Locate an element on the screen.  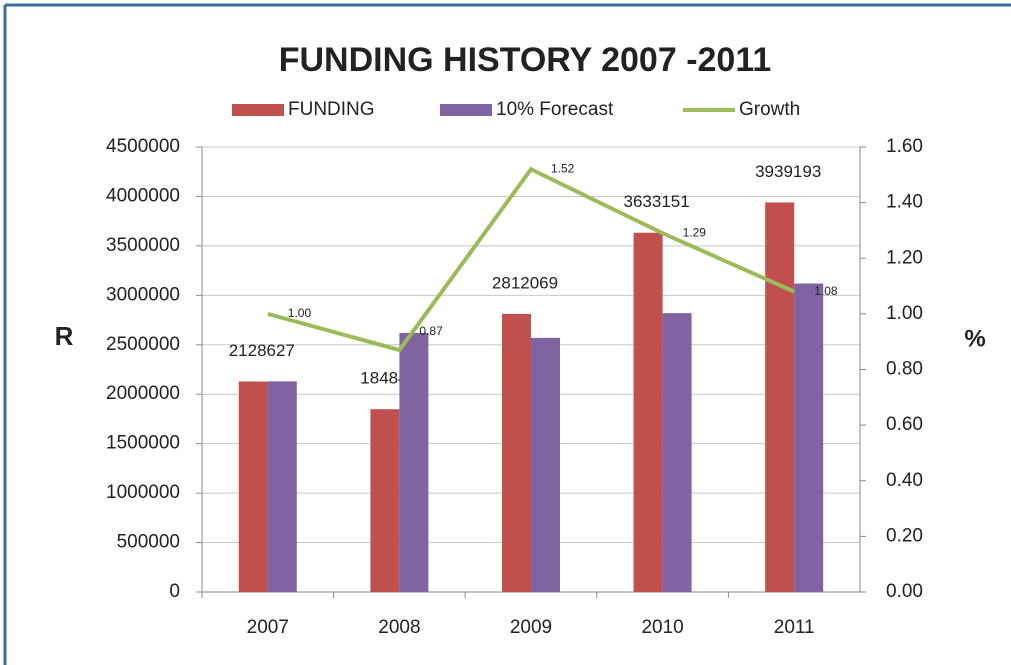
value-label: 1.08 is located at coordinates (826, 291).